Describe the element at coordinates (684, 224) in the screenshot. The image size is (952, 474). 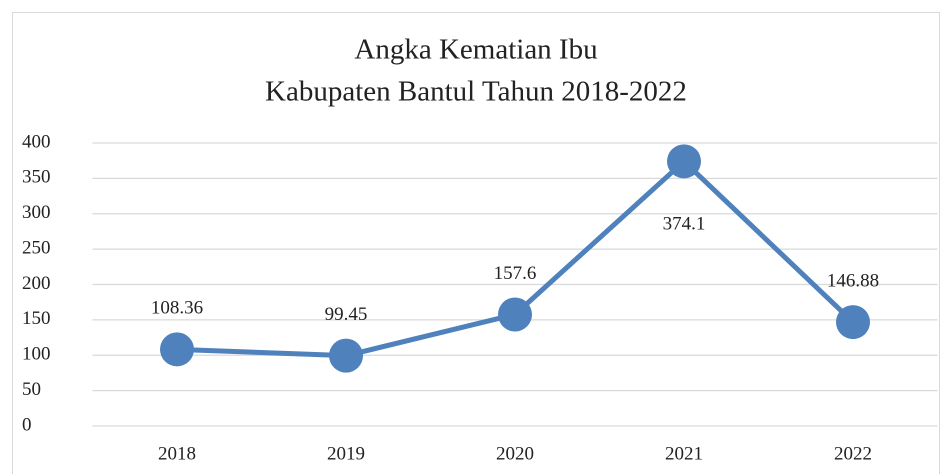
I see `data-label: 374.1` at that location.